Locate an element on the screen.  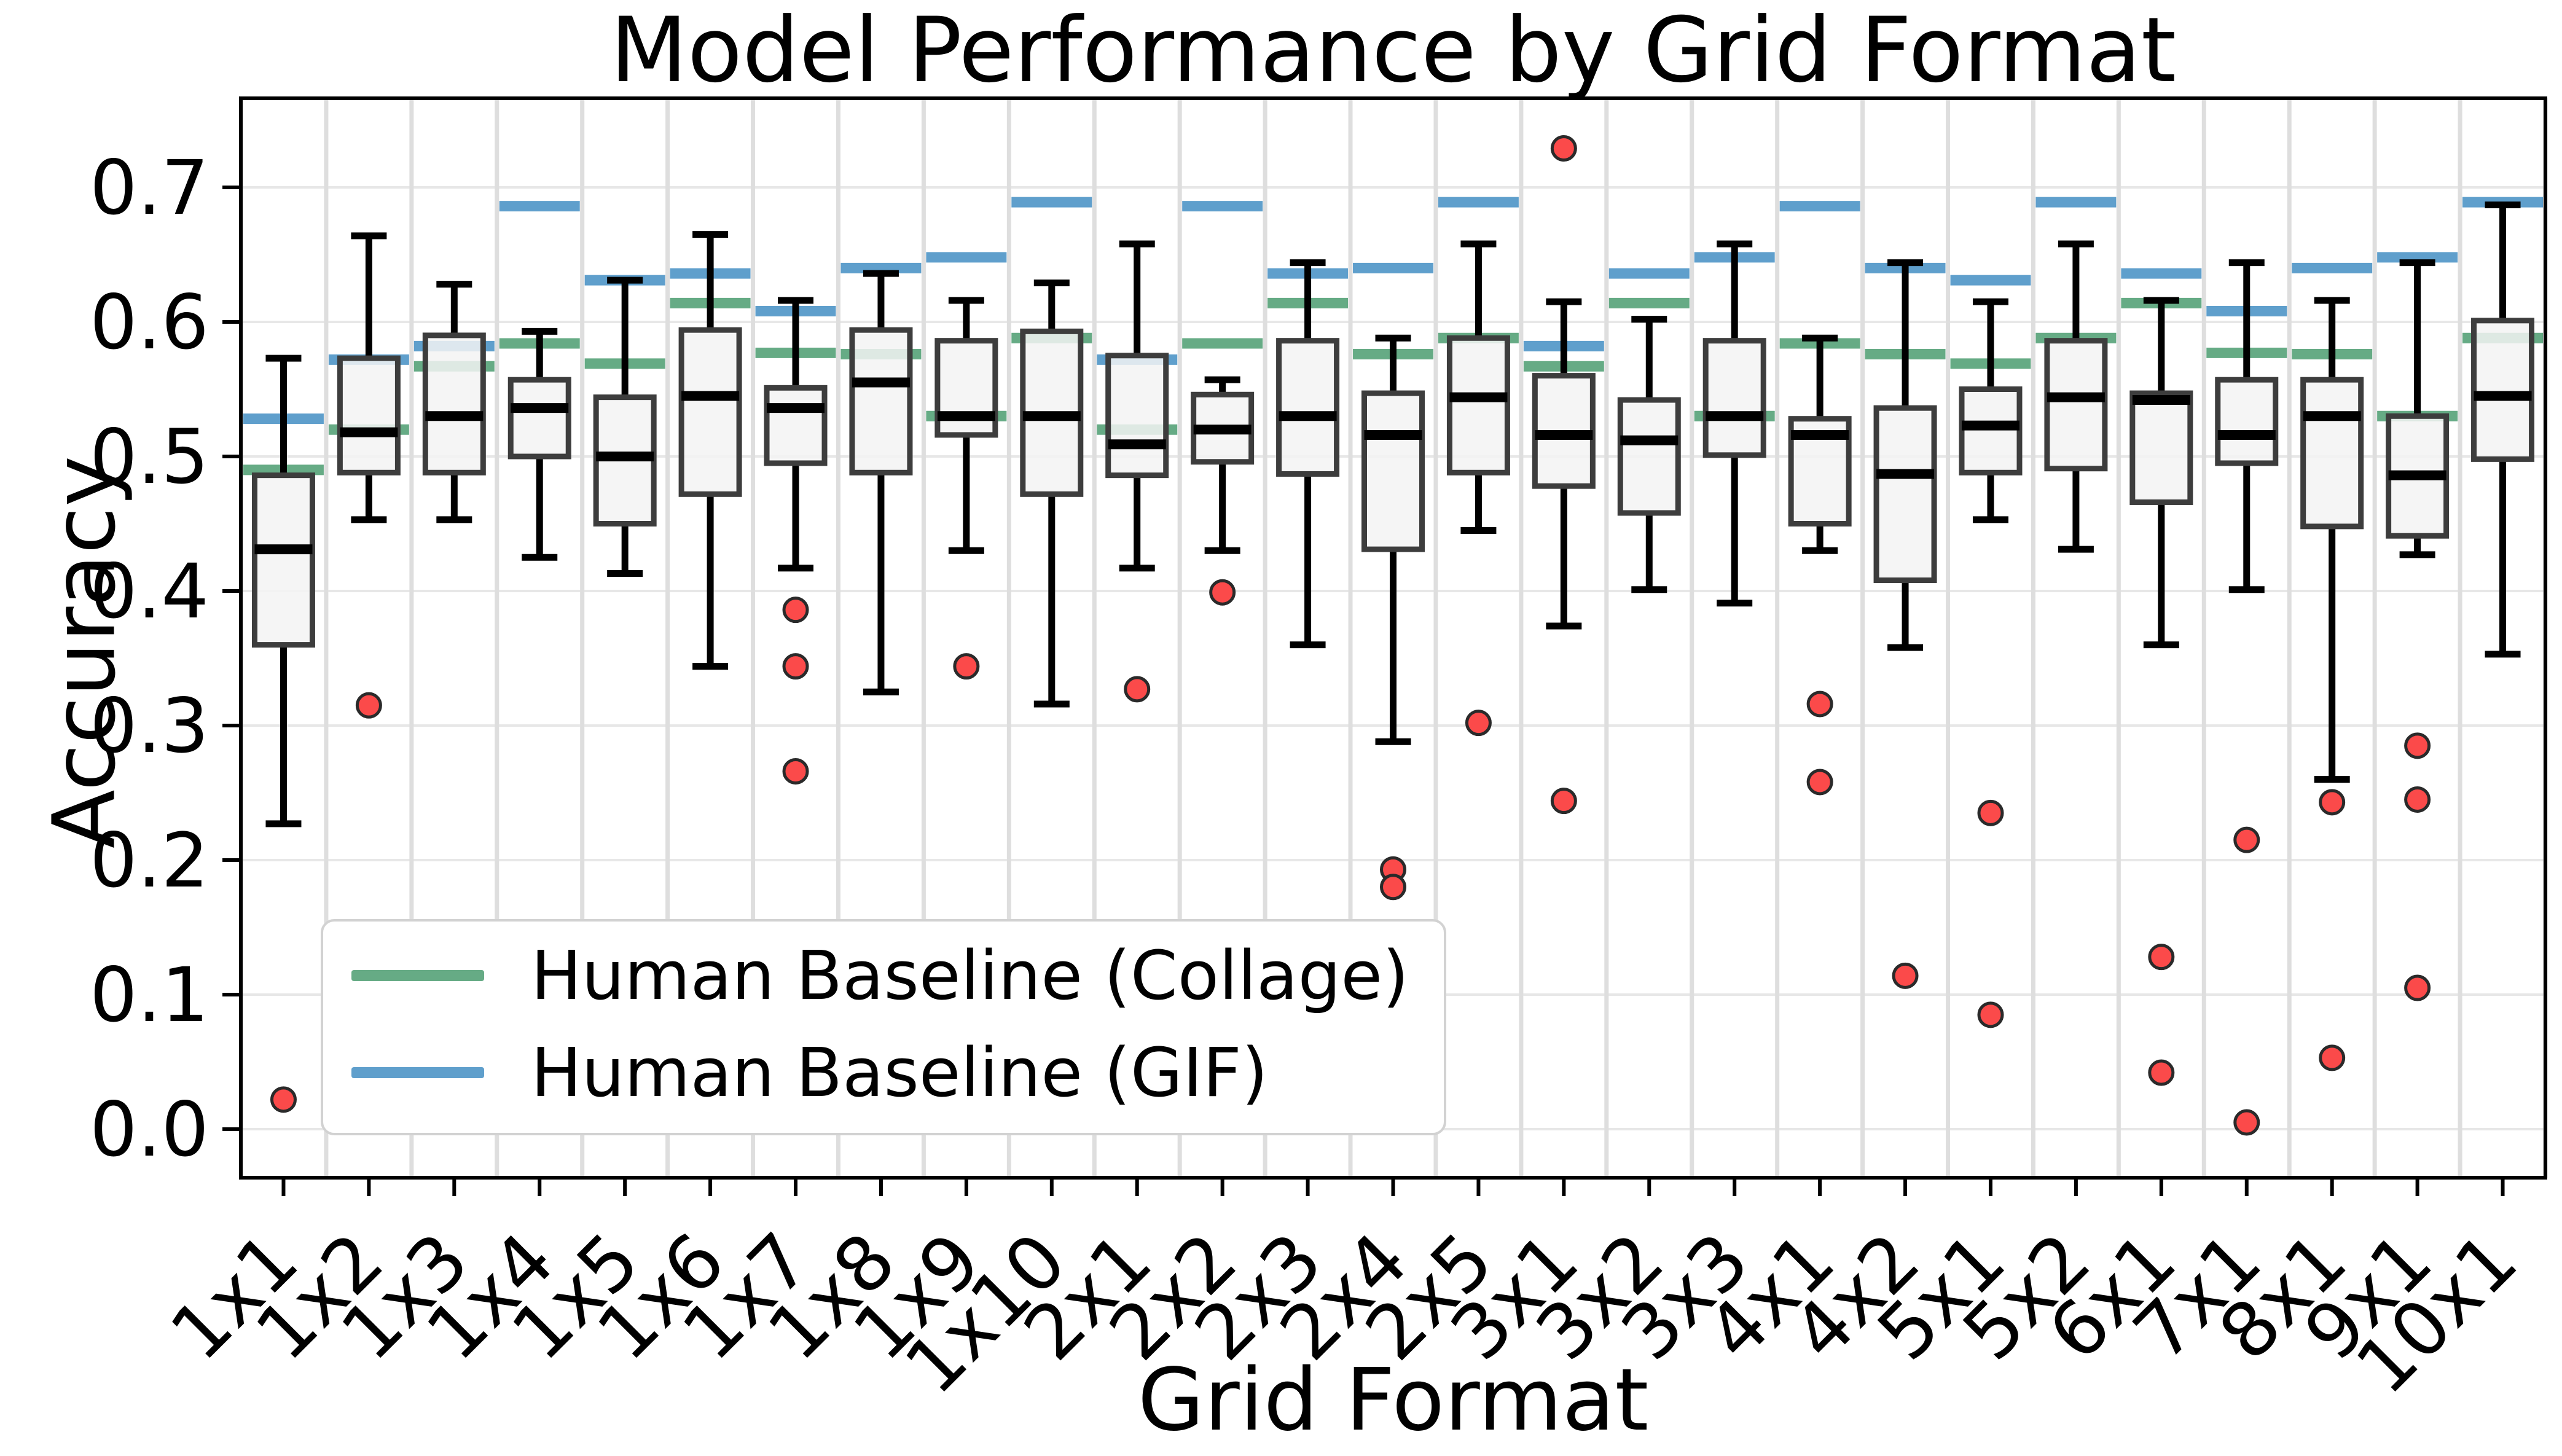
y-tick-label: 0.0 is located at coordinates (149, 1129).